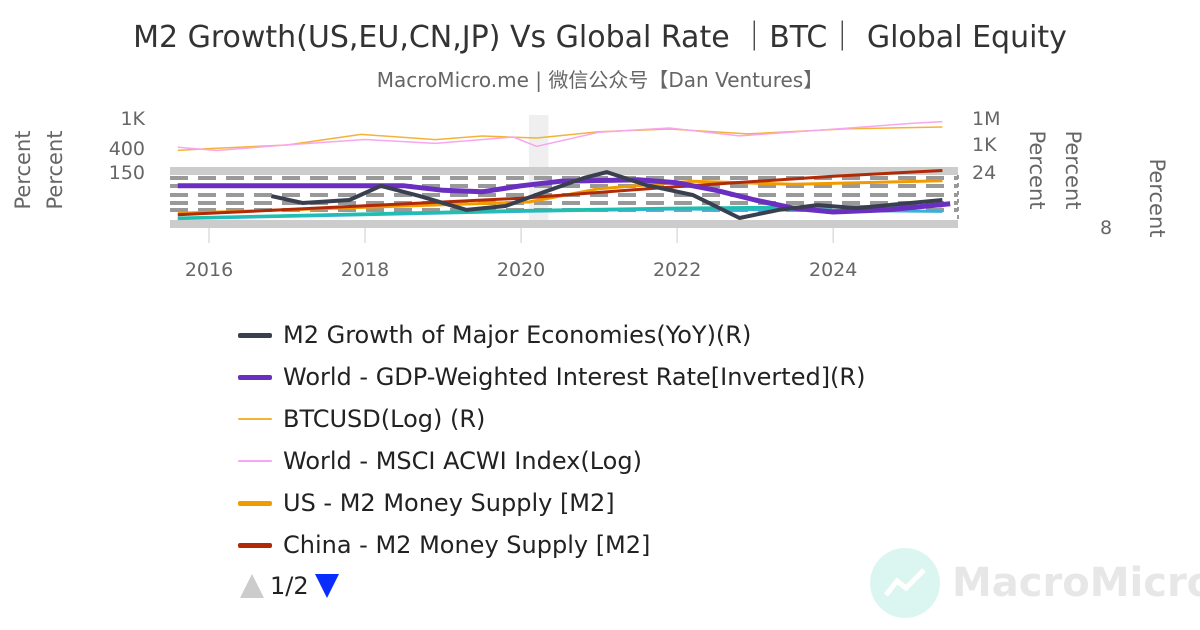  I want to click on legend-next-page-icon, so click(326, 586).